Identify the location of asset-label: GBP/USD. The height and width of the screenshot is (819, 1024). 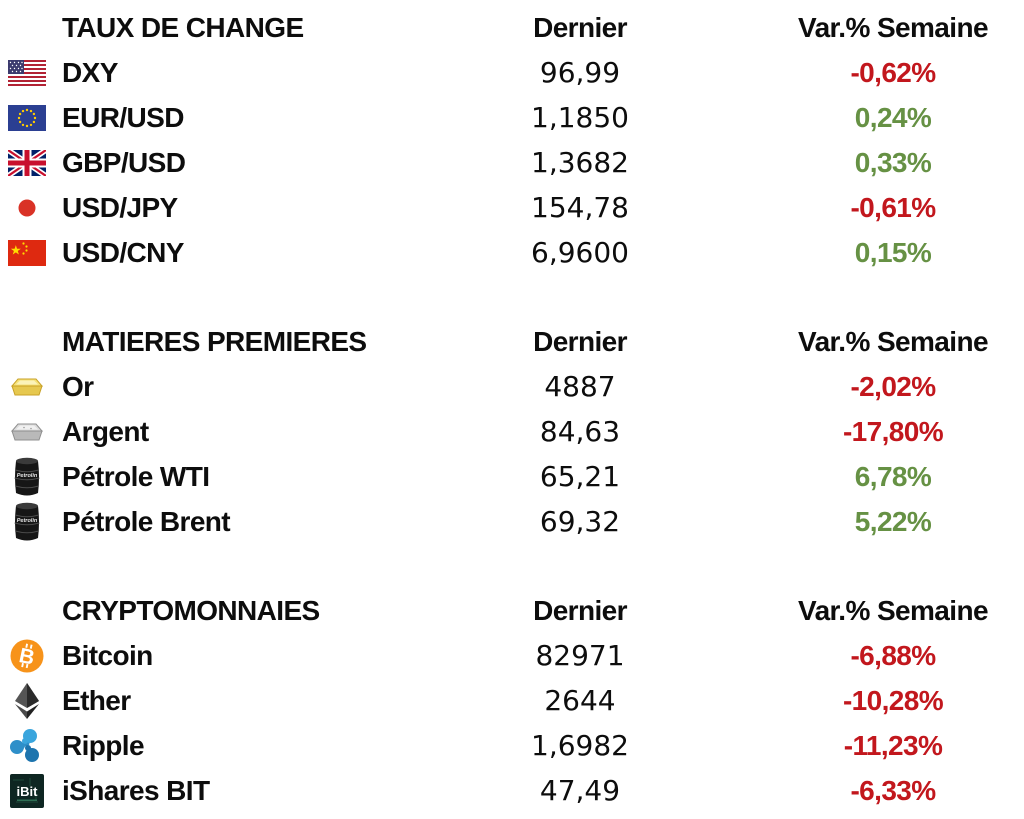
(124, 162).